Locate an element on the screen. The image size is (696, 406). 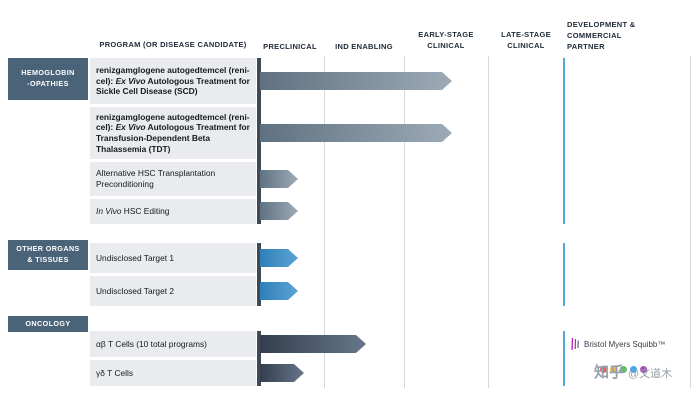
program-name: γδ T Cells is located at coordinates (115, 372).